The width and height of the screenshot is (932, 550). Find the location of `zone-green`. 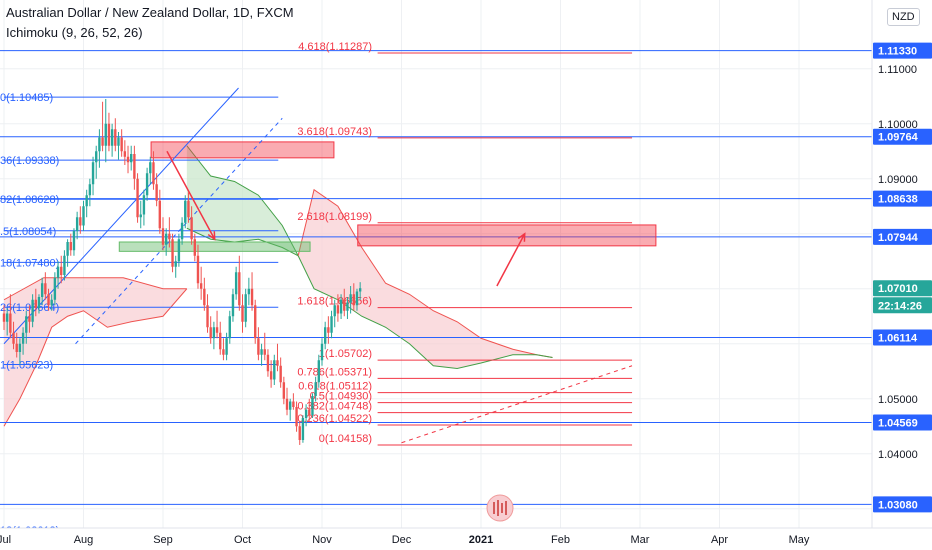

zone-green is located at coordinates (214, 246).